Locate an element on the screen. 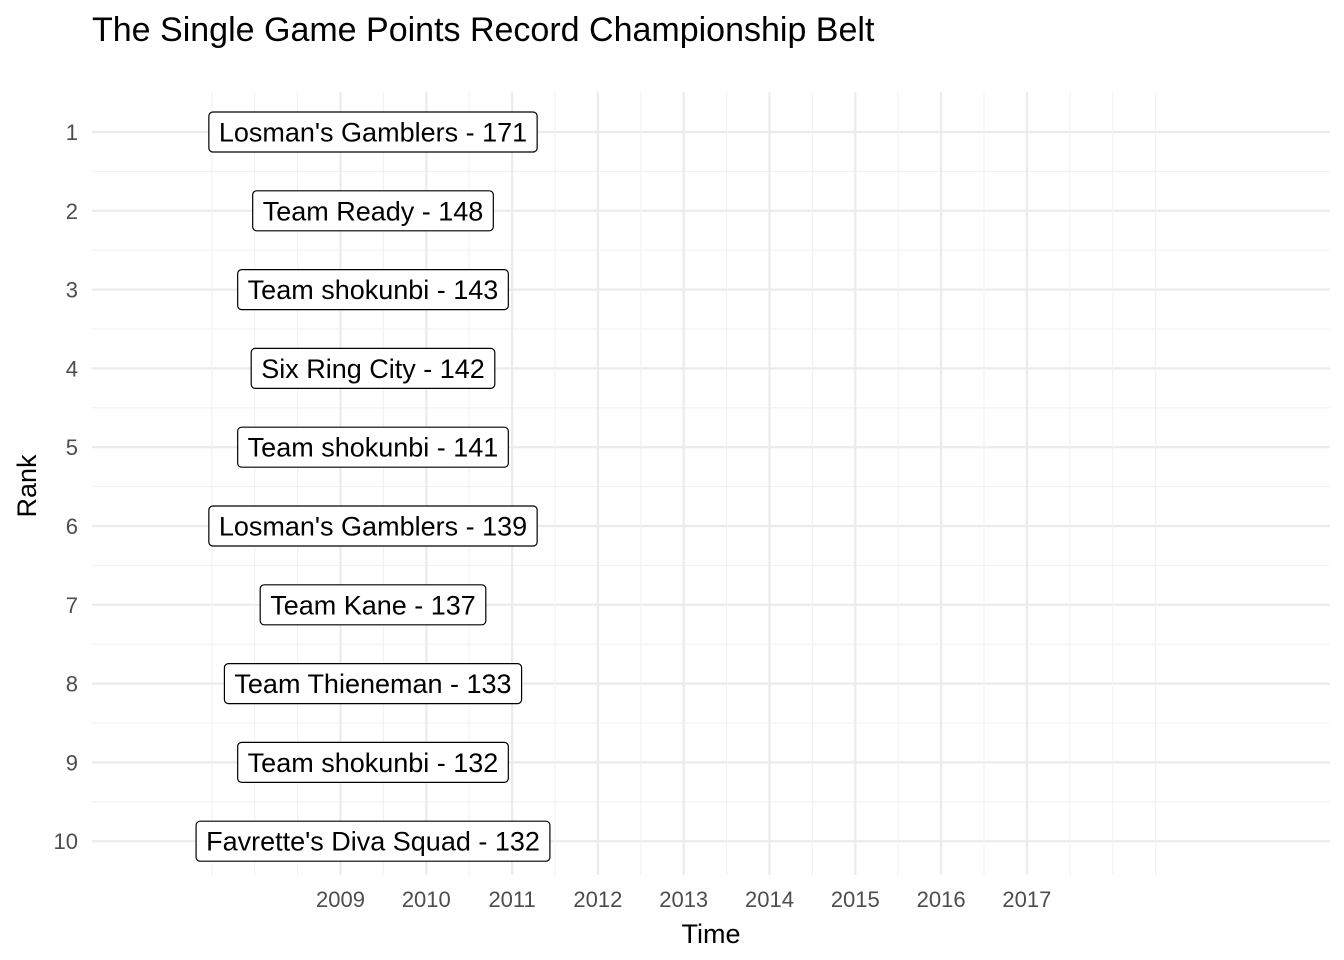 The width and height of the screenshot is (1344, 960). rank-label-text: Six Ring City - 142 is located at coordinates (373, 369).